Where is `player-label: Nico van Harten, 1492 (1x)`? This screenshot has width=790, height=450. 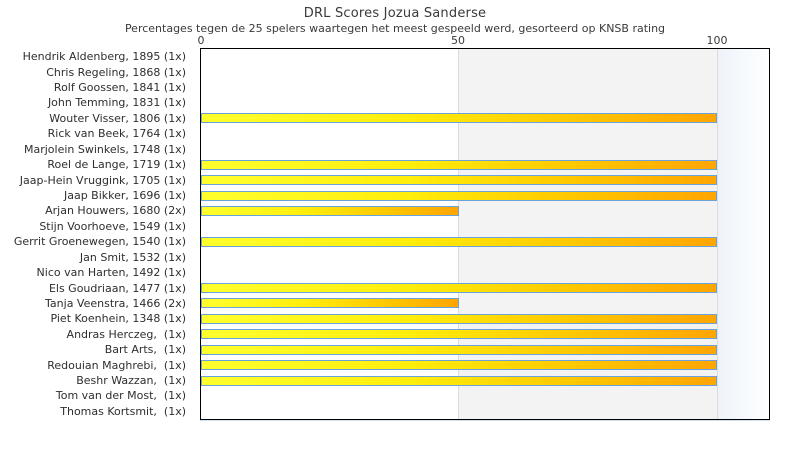
player-label: Nico van Harten, 1492 (1x) is located at coordinates (111, 273).